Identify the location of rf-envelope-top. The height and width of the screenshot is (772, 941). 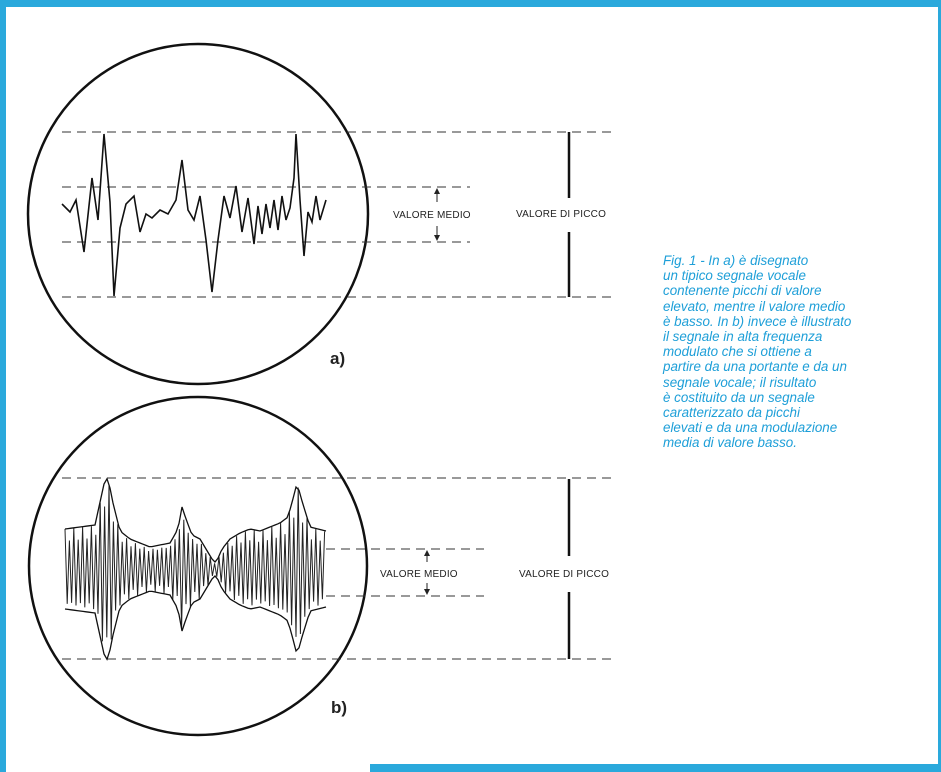
(195, 520).